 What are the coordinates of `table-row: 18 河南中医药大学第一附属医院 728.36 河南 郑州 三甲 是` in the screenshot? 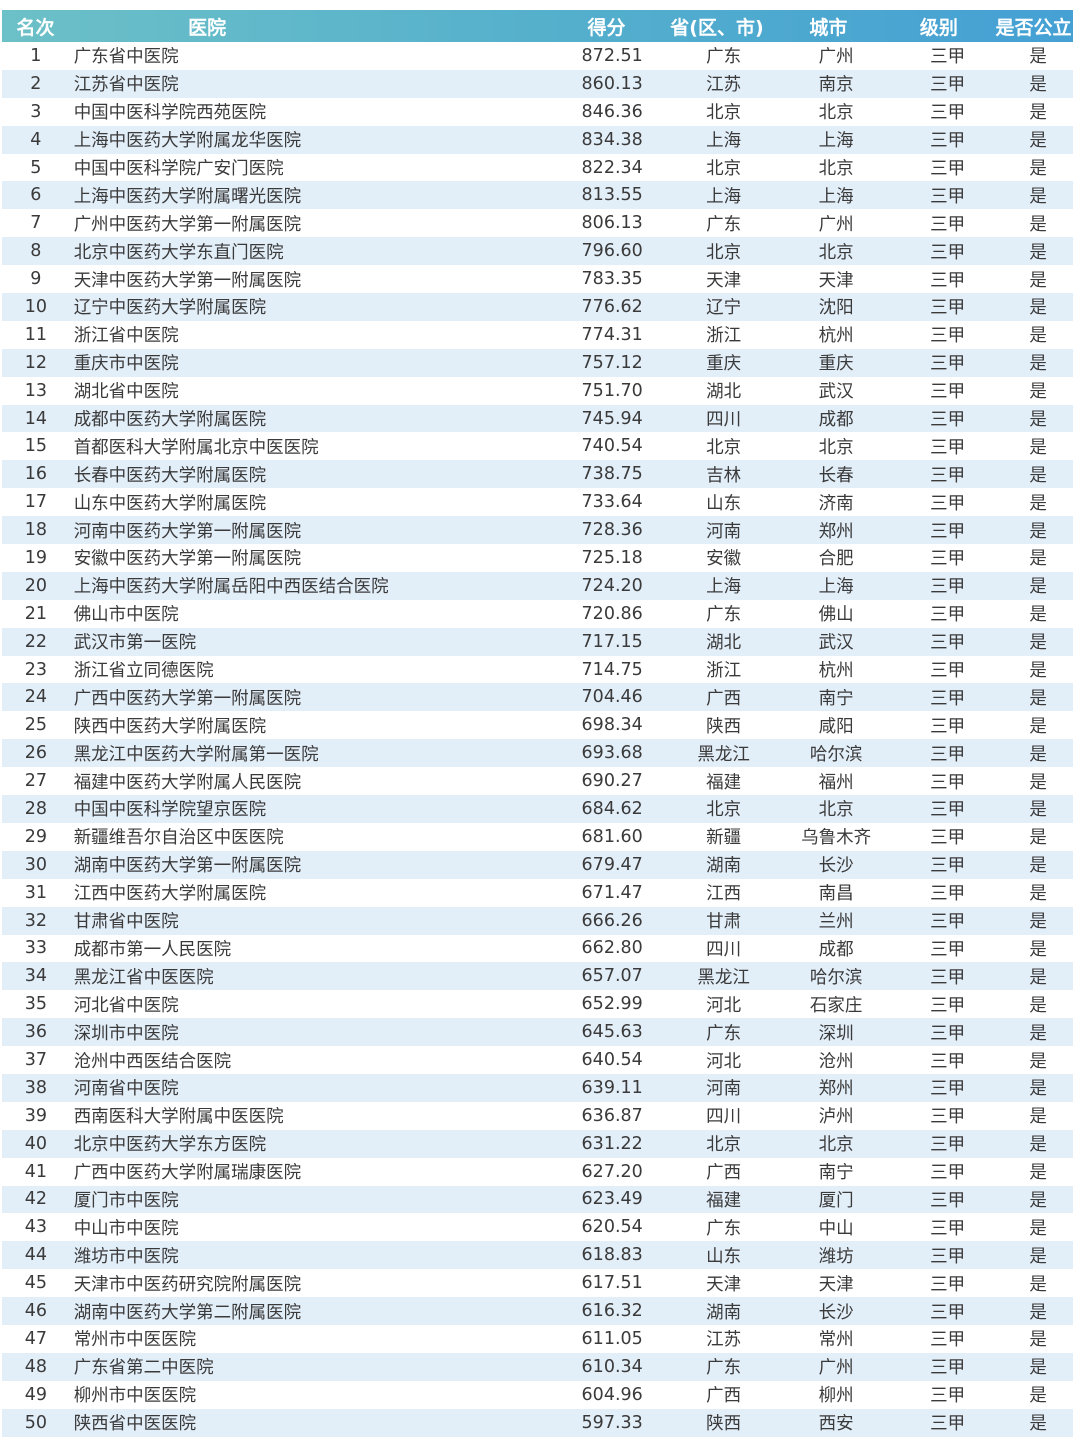 It's located at (537, 530).